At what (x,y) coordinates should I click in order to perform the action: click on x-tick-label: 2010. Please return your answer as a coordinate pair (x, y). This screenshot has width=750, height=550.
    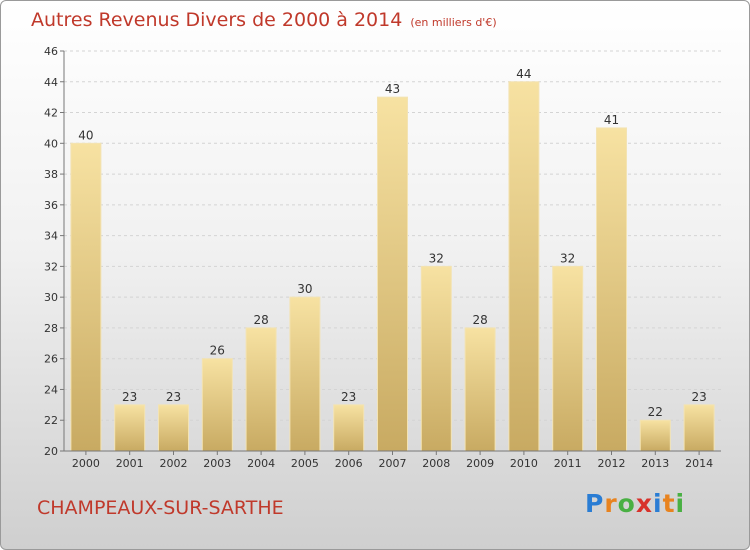
    Looking at the image, I should click on (524, 463).